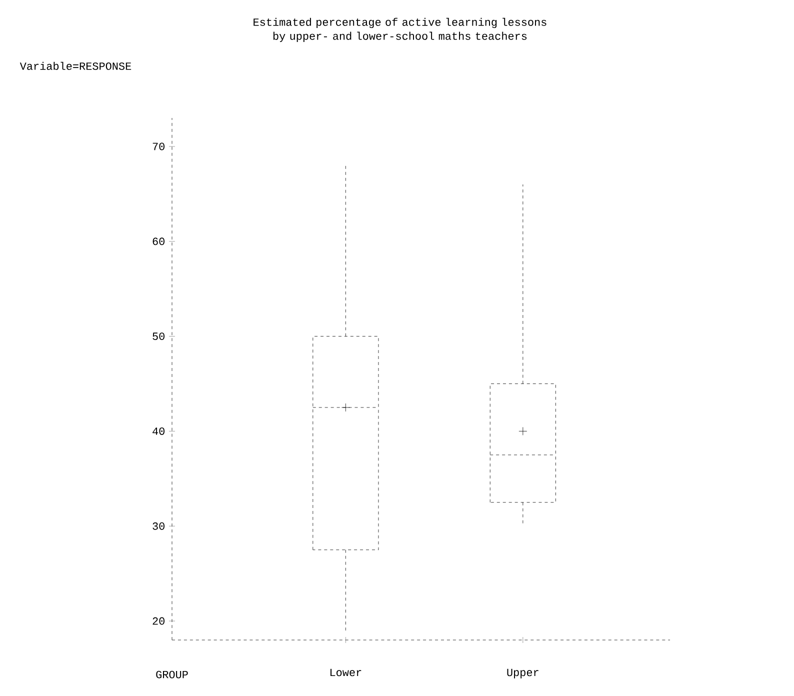  Describe the element at coordinates (158, 336) in the screenshot. I see `y-tick-label: 50` at that location.